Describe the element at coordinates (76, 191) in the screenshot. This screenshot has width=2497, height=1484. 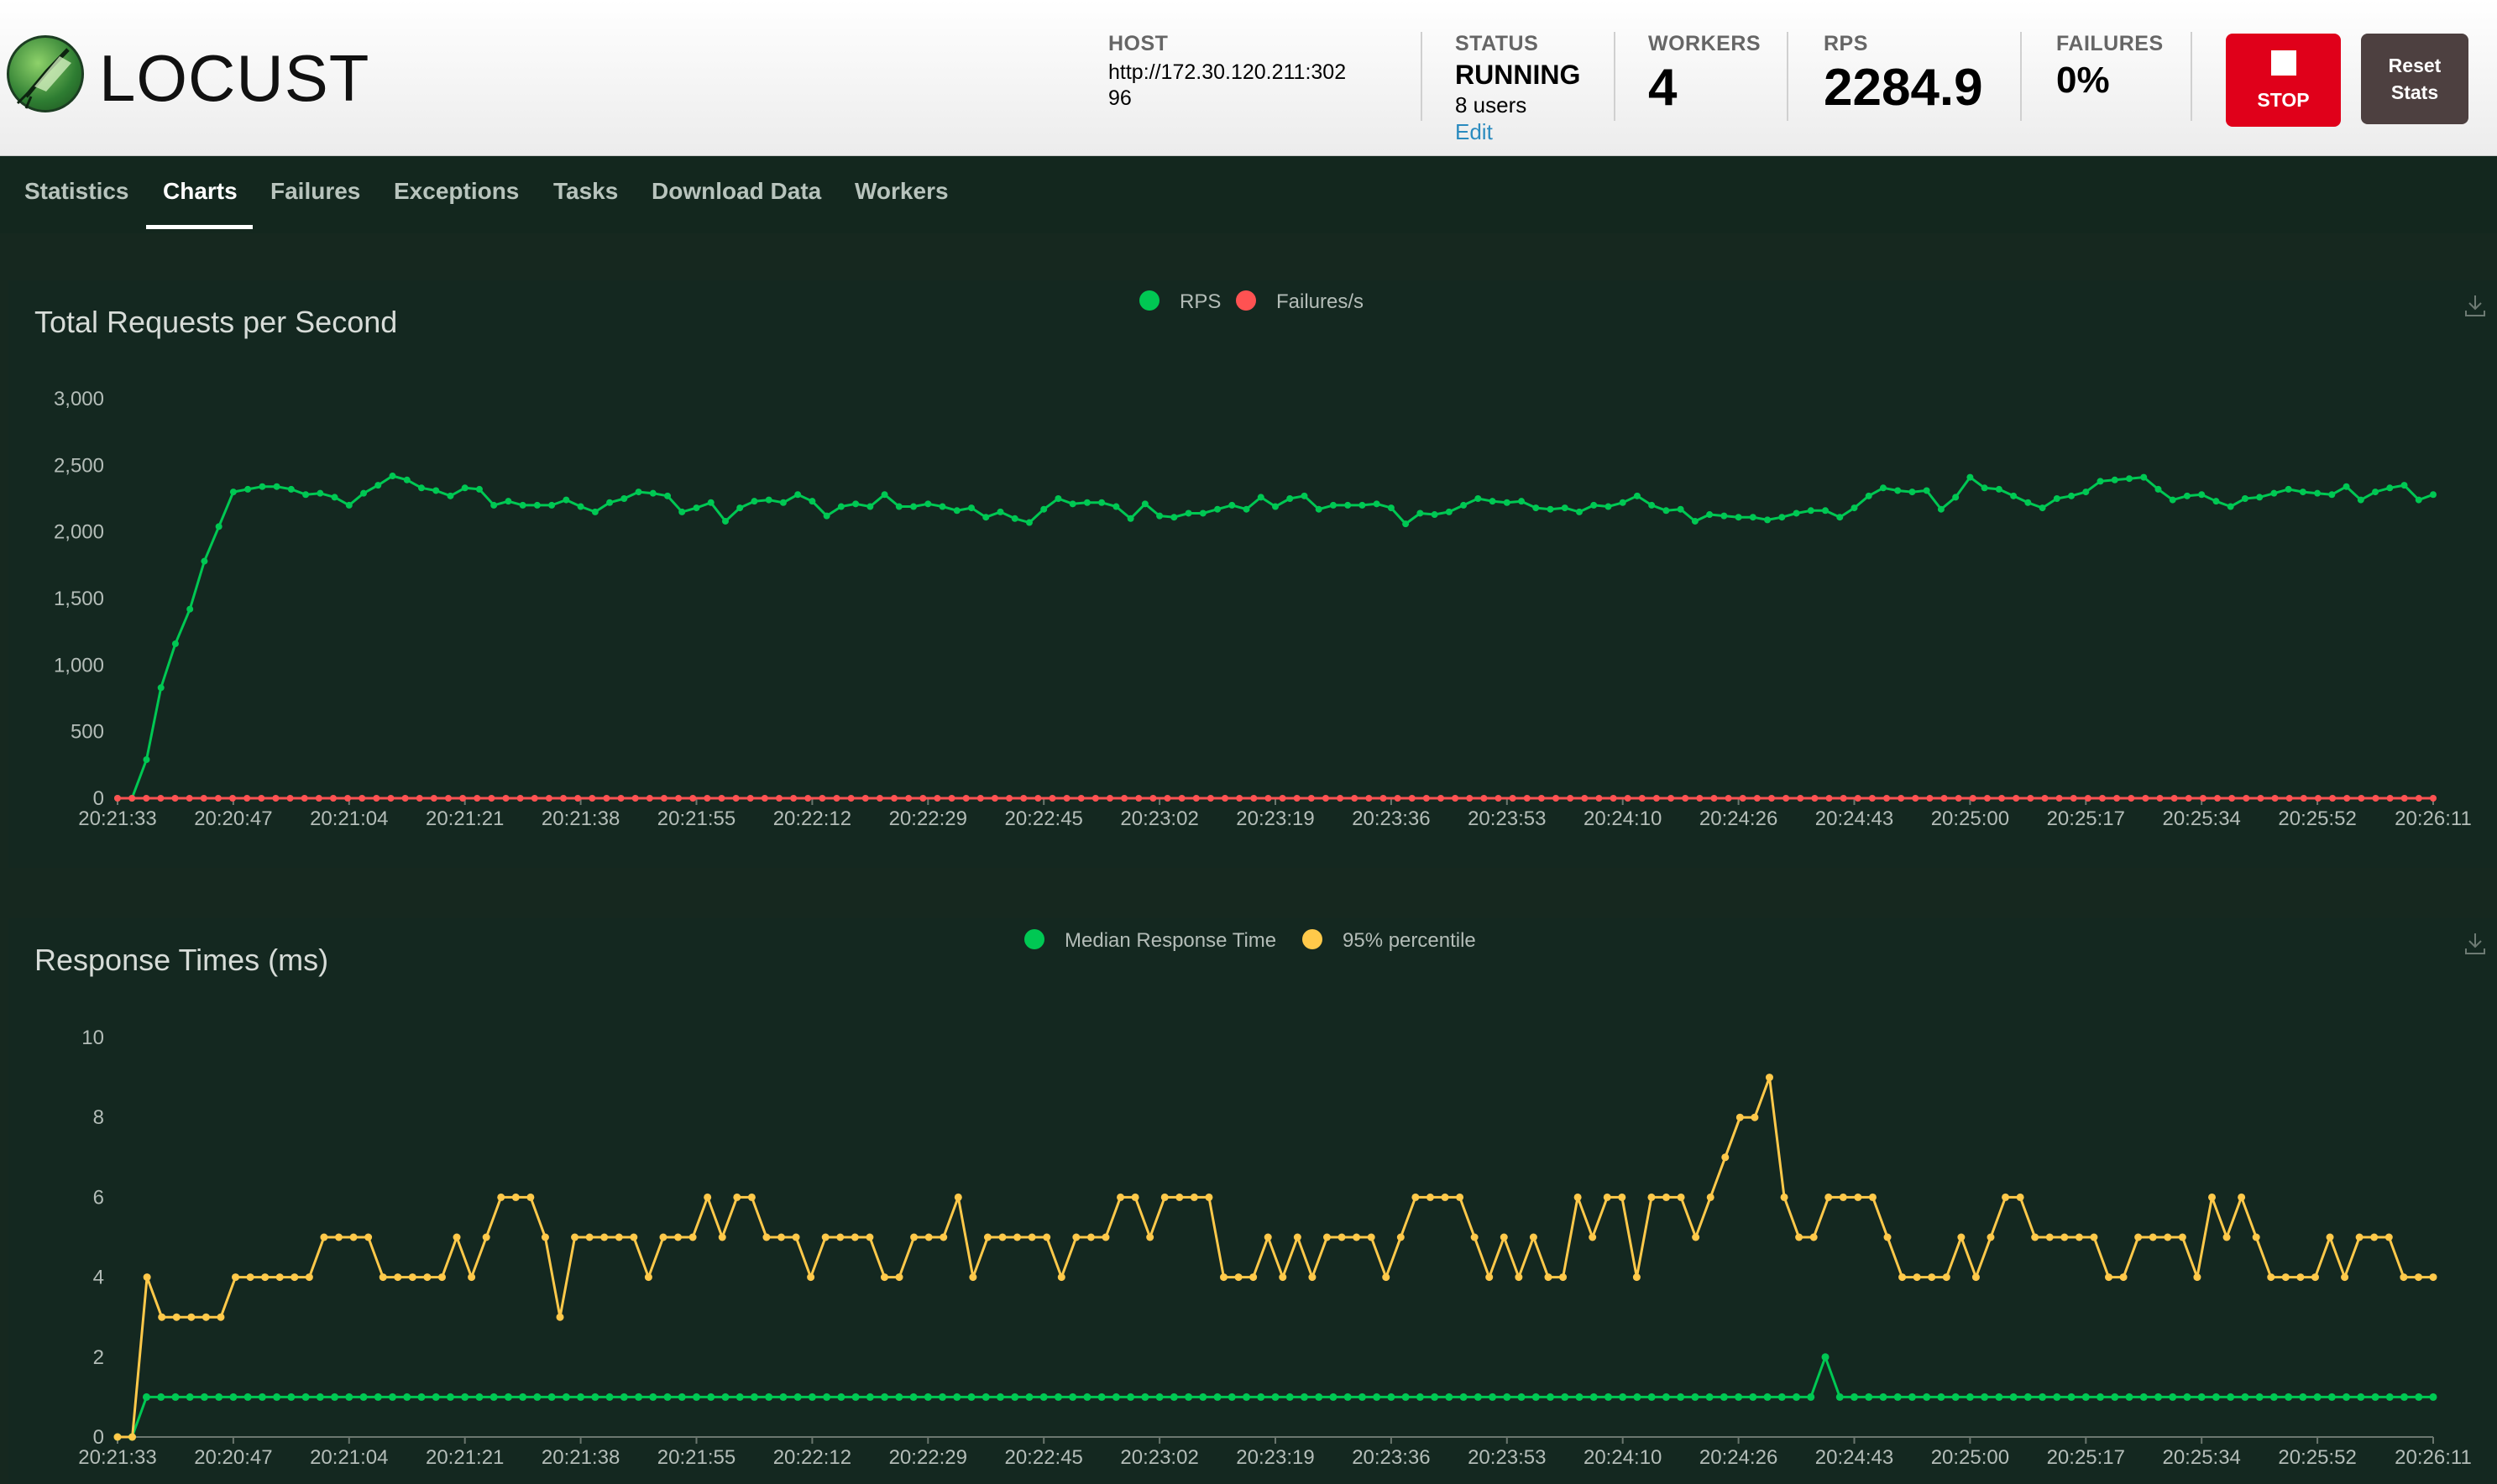
I see `tab-statistics: Statistics` at that location.